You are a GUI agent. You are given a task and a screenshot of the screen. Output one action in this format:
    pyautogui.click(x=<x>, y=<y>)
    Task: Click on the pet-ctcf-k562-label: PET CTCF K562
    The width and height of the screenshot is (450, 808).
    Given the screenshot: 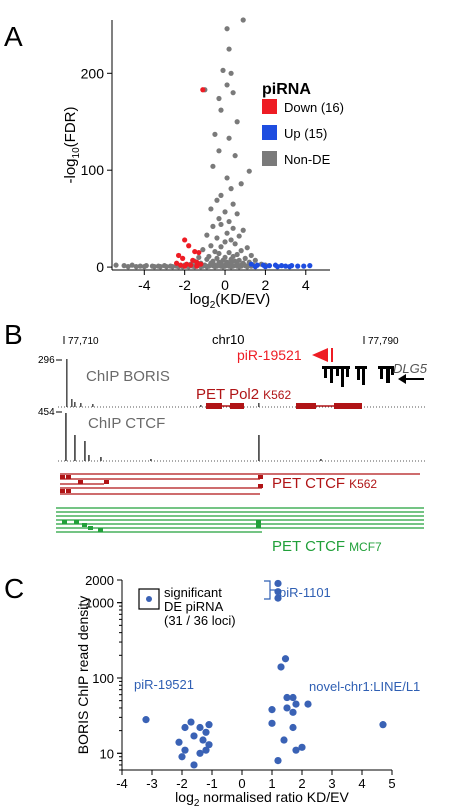 What is the action you would take?
    pyautogui.click(x=324, y=483)
    